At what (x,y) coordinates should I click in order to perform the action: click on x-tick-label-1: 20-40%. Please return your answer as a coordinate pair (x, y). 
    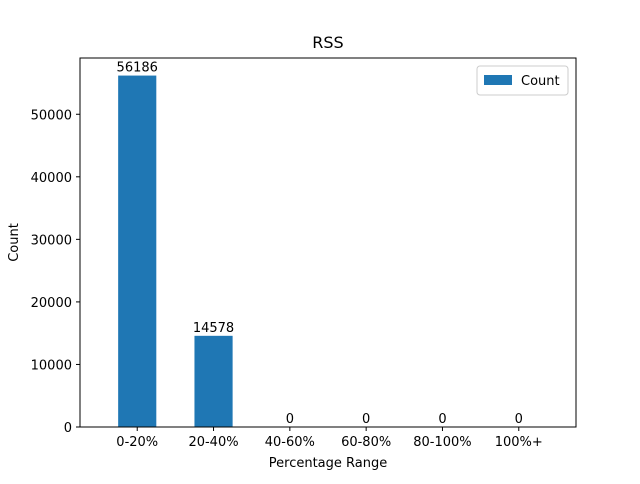
    Looking at the image, I should click on (213, 442).